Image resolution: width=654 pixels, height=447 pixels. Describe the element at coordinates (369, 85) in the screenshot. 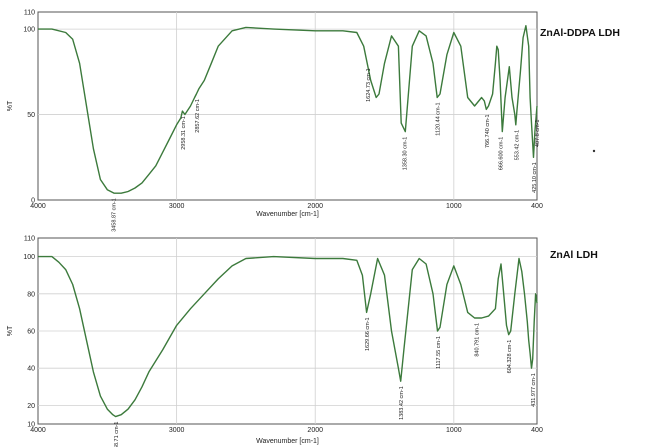

I see `peak-label: 1624.73 cm-1` at that location.